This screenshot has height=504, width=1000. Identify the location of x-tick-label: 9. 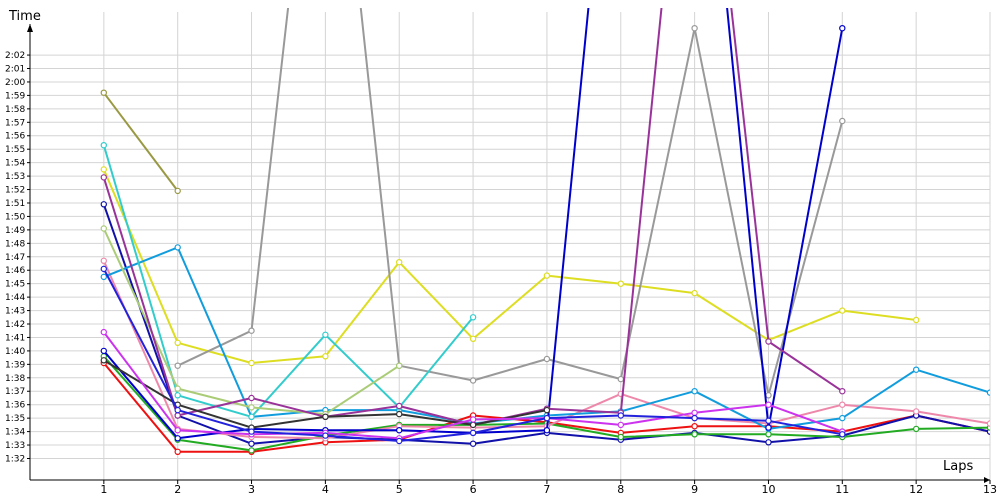
(694, 489).